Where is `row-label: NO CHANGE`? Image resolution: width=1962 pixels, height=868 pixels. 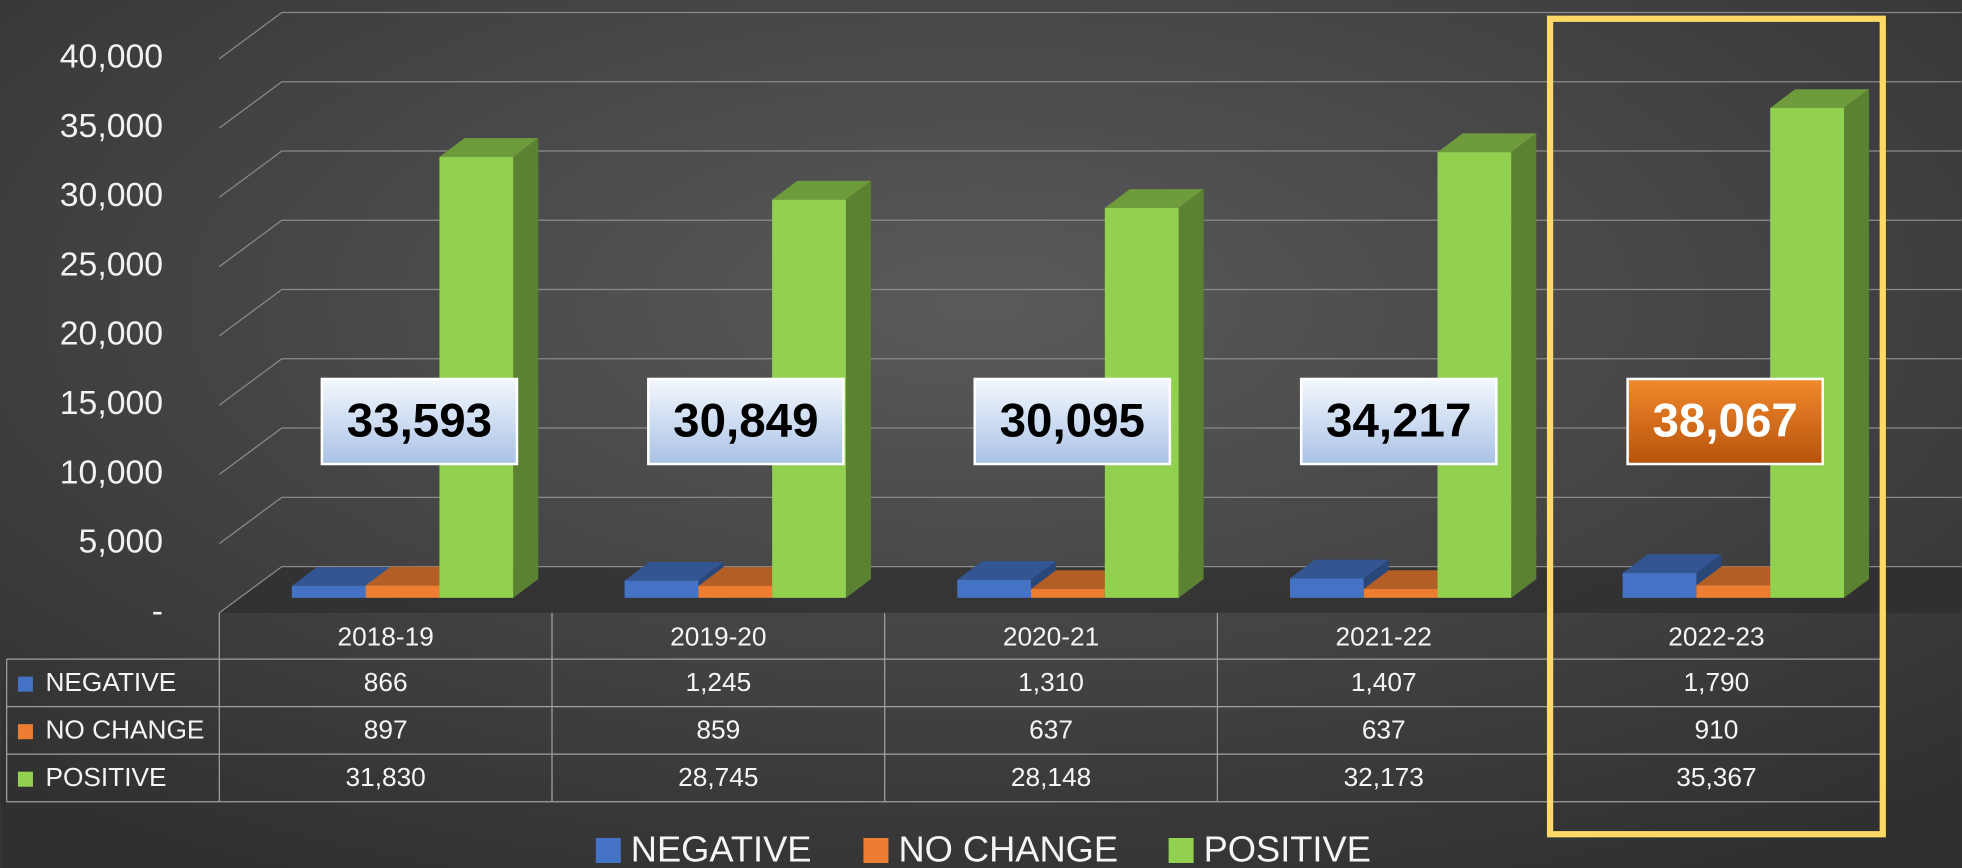 row-label: NO CHANGE is located at coordinates (124, 730).